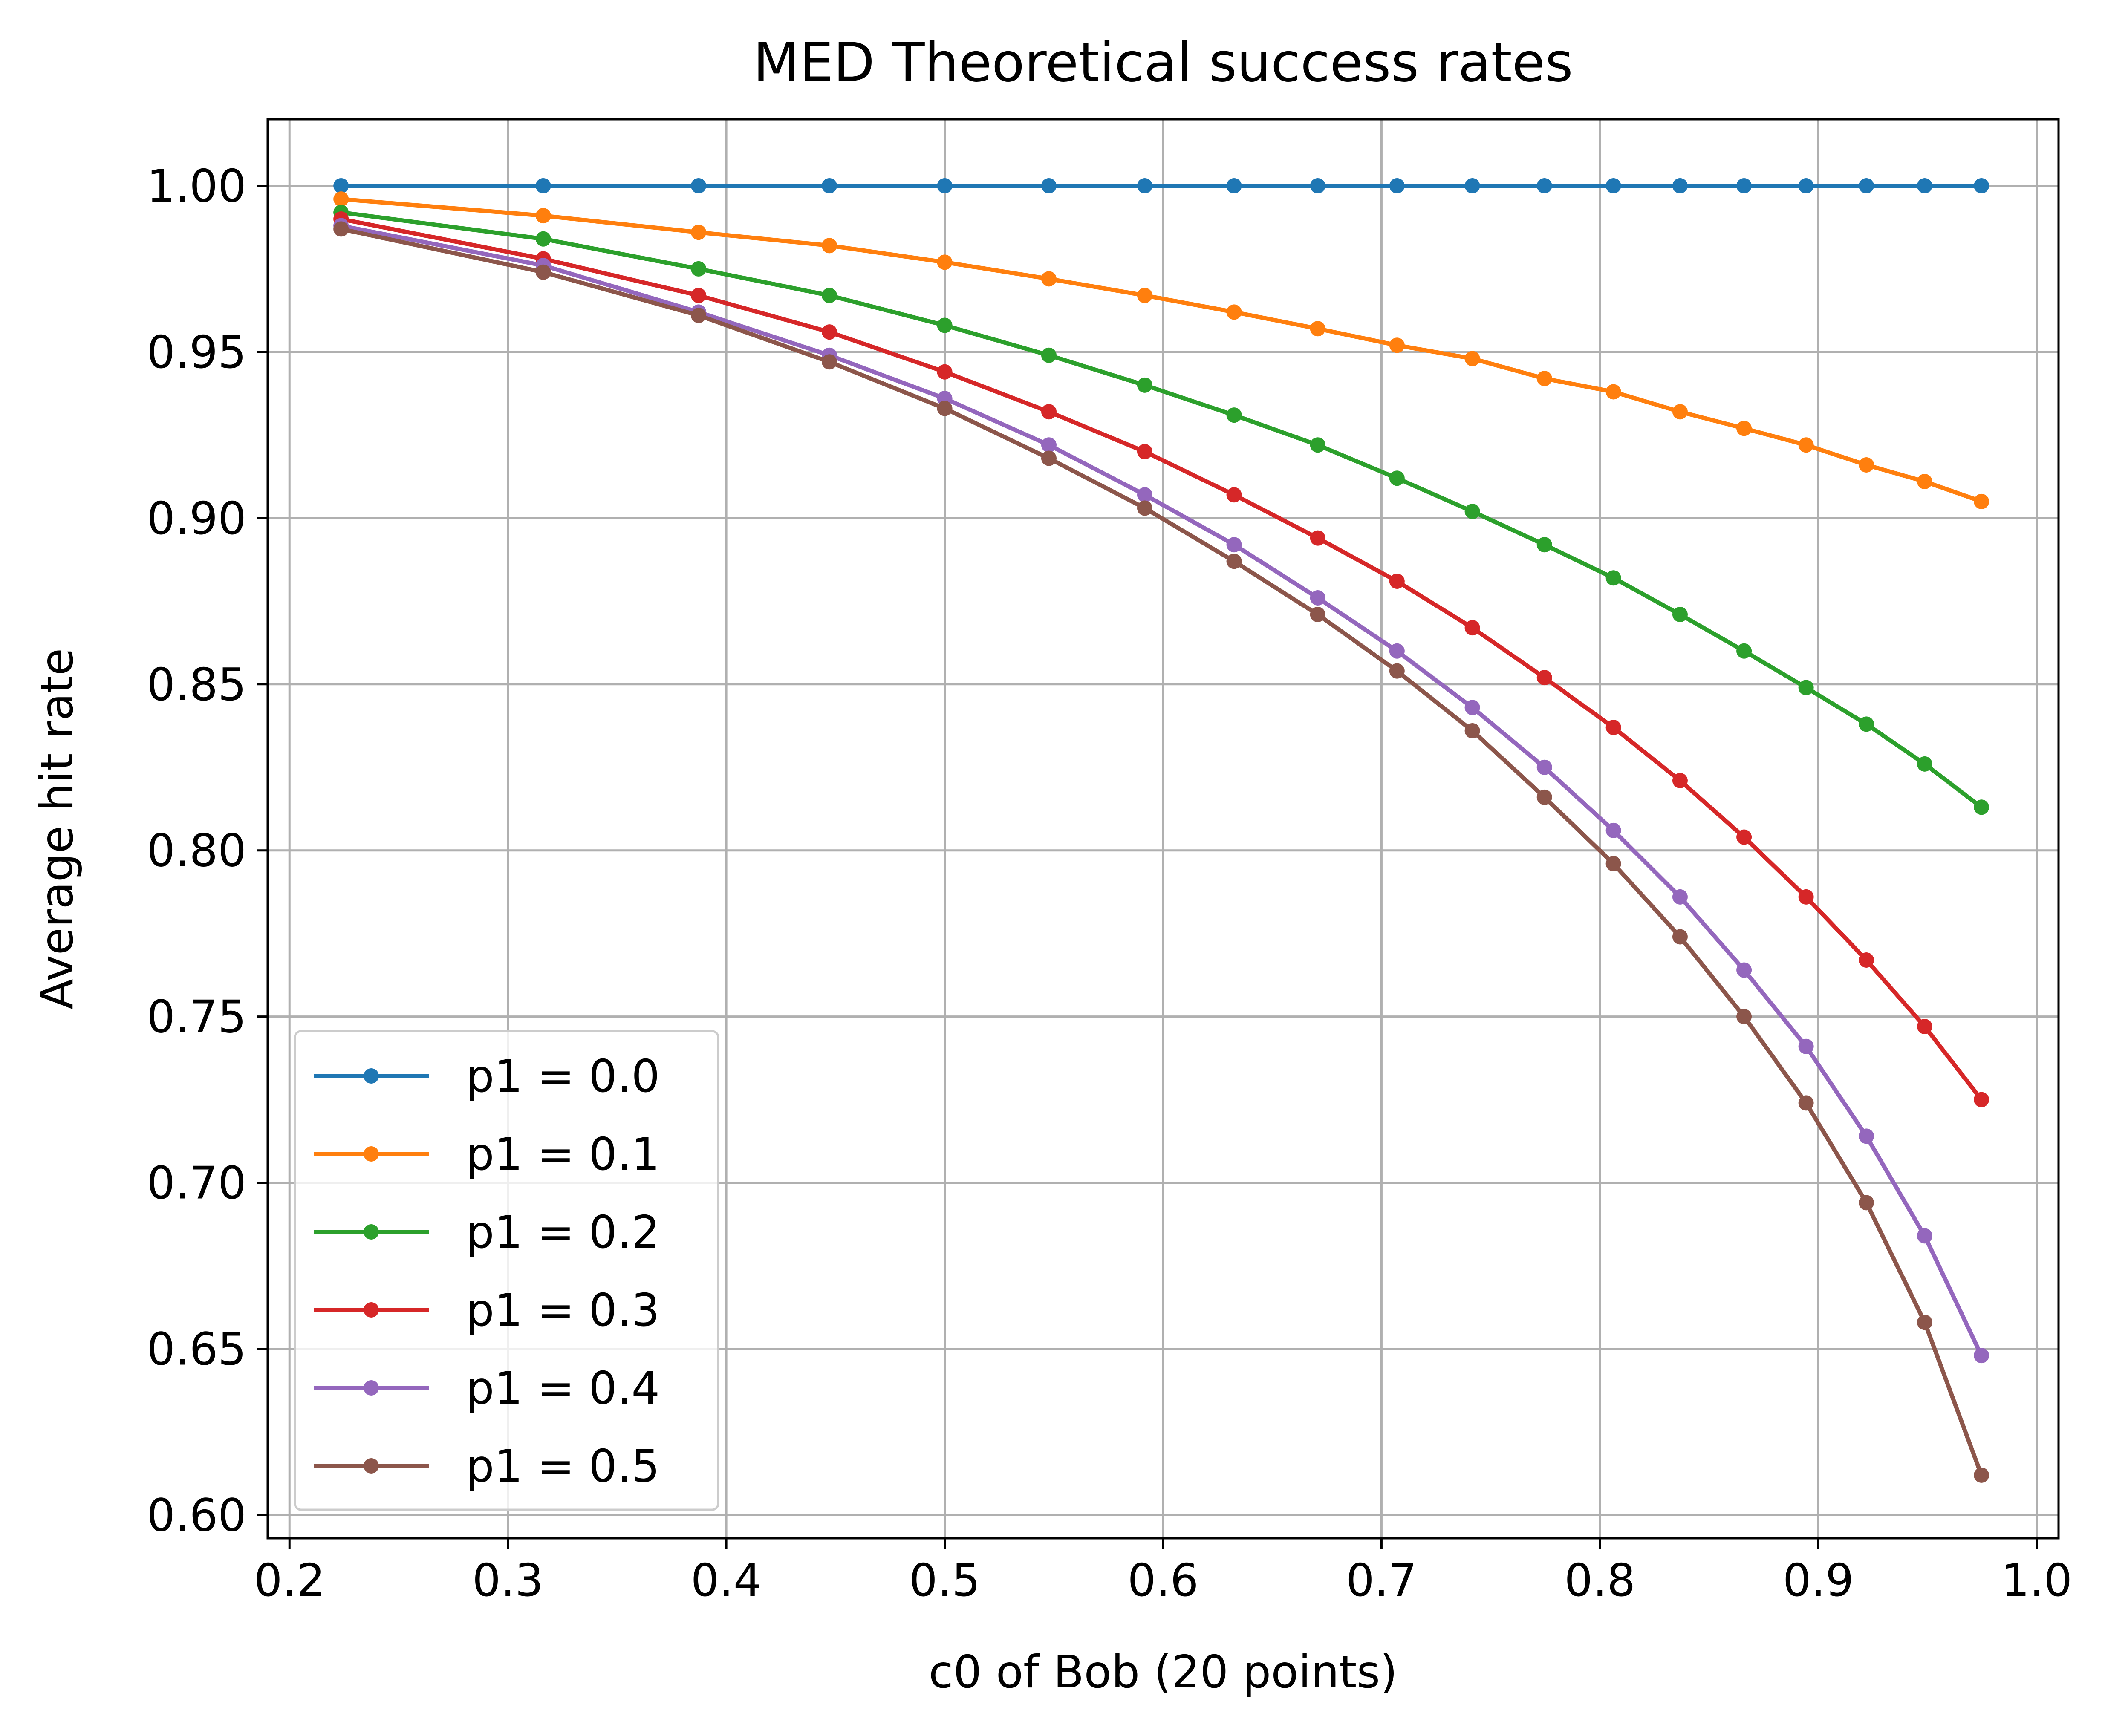 The width and height of the screenshot is (2105, 1736). Describe the element at coordinates (289, 1580) in the screenshot. I see `x-tick-label: 0.2` at that location.